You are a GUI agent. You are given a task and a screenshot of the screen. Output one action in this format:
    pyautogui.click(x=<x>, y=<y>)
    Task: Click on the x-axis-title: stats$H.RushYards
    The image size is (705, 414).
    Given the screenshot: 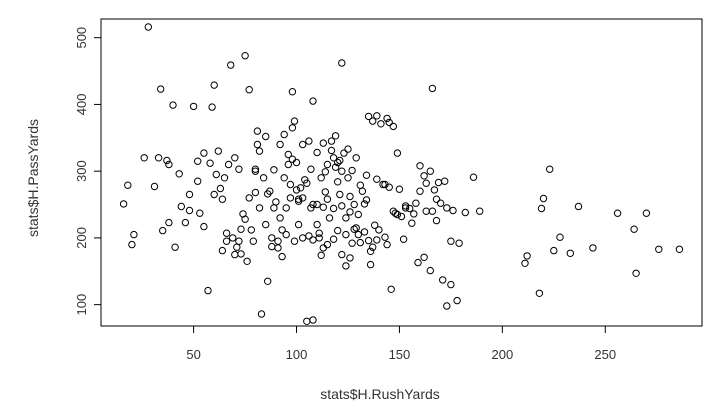 What is the action you would take?
    pyautogui.click(x=380, y=394)
    